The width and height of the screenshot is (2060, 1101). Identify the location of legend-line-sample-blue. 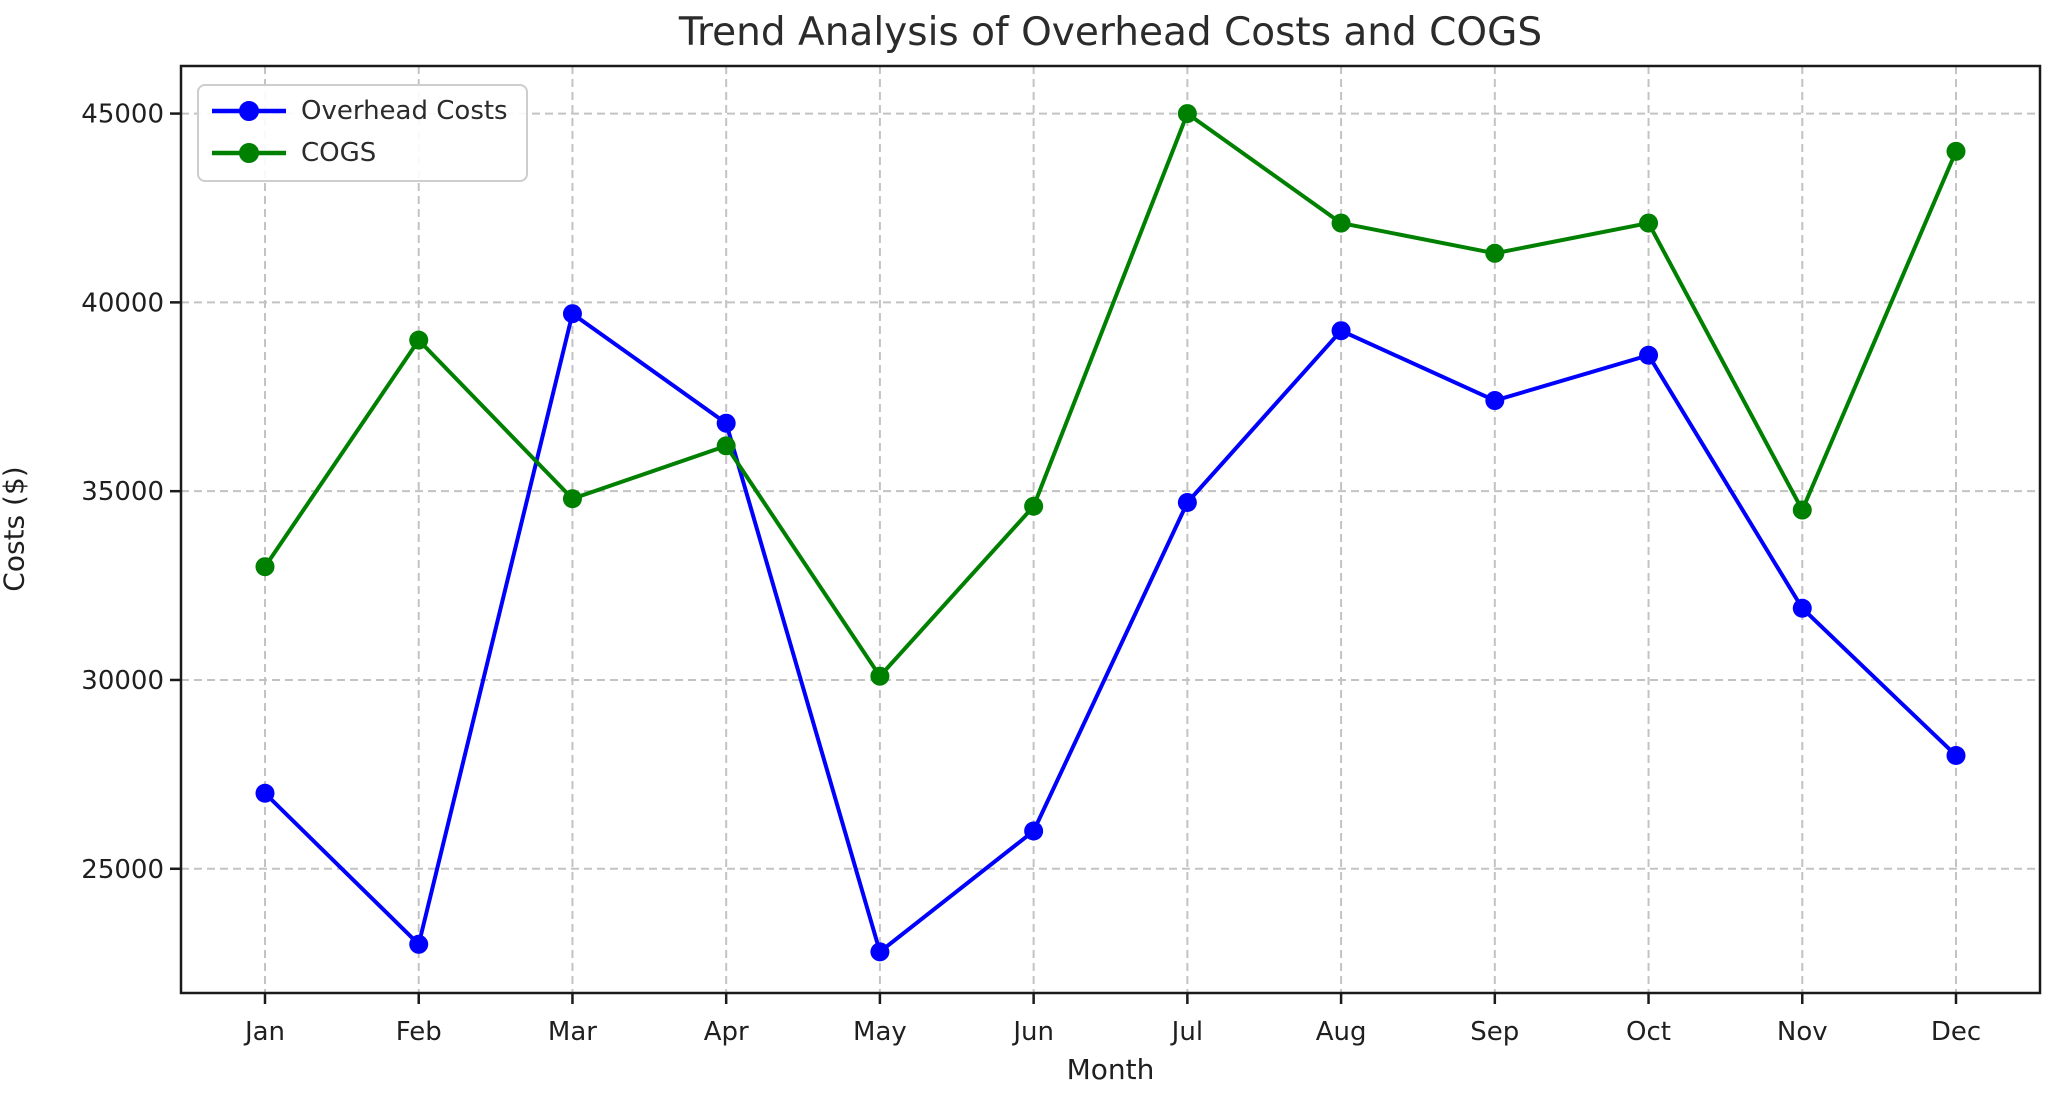
(249, 111).